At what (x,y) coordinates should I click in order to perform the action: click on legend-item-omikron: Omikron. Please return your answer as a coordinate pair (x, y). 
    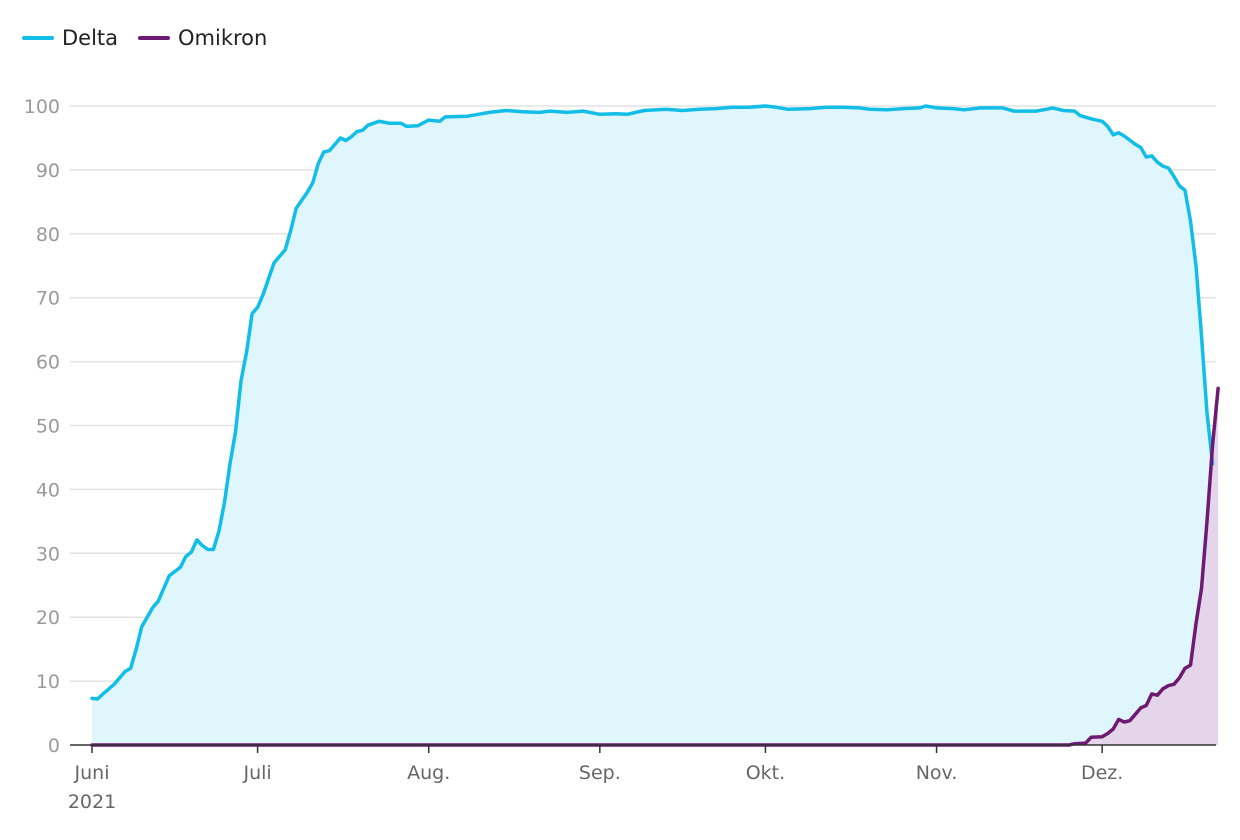
    Looking at the image, I should click on (202, 38).